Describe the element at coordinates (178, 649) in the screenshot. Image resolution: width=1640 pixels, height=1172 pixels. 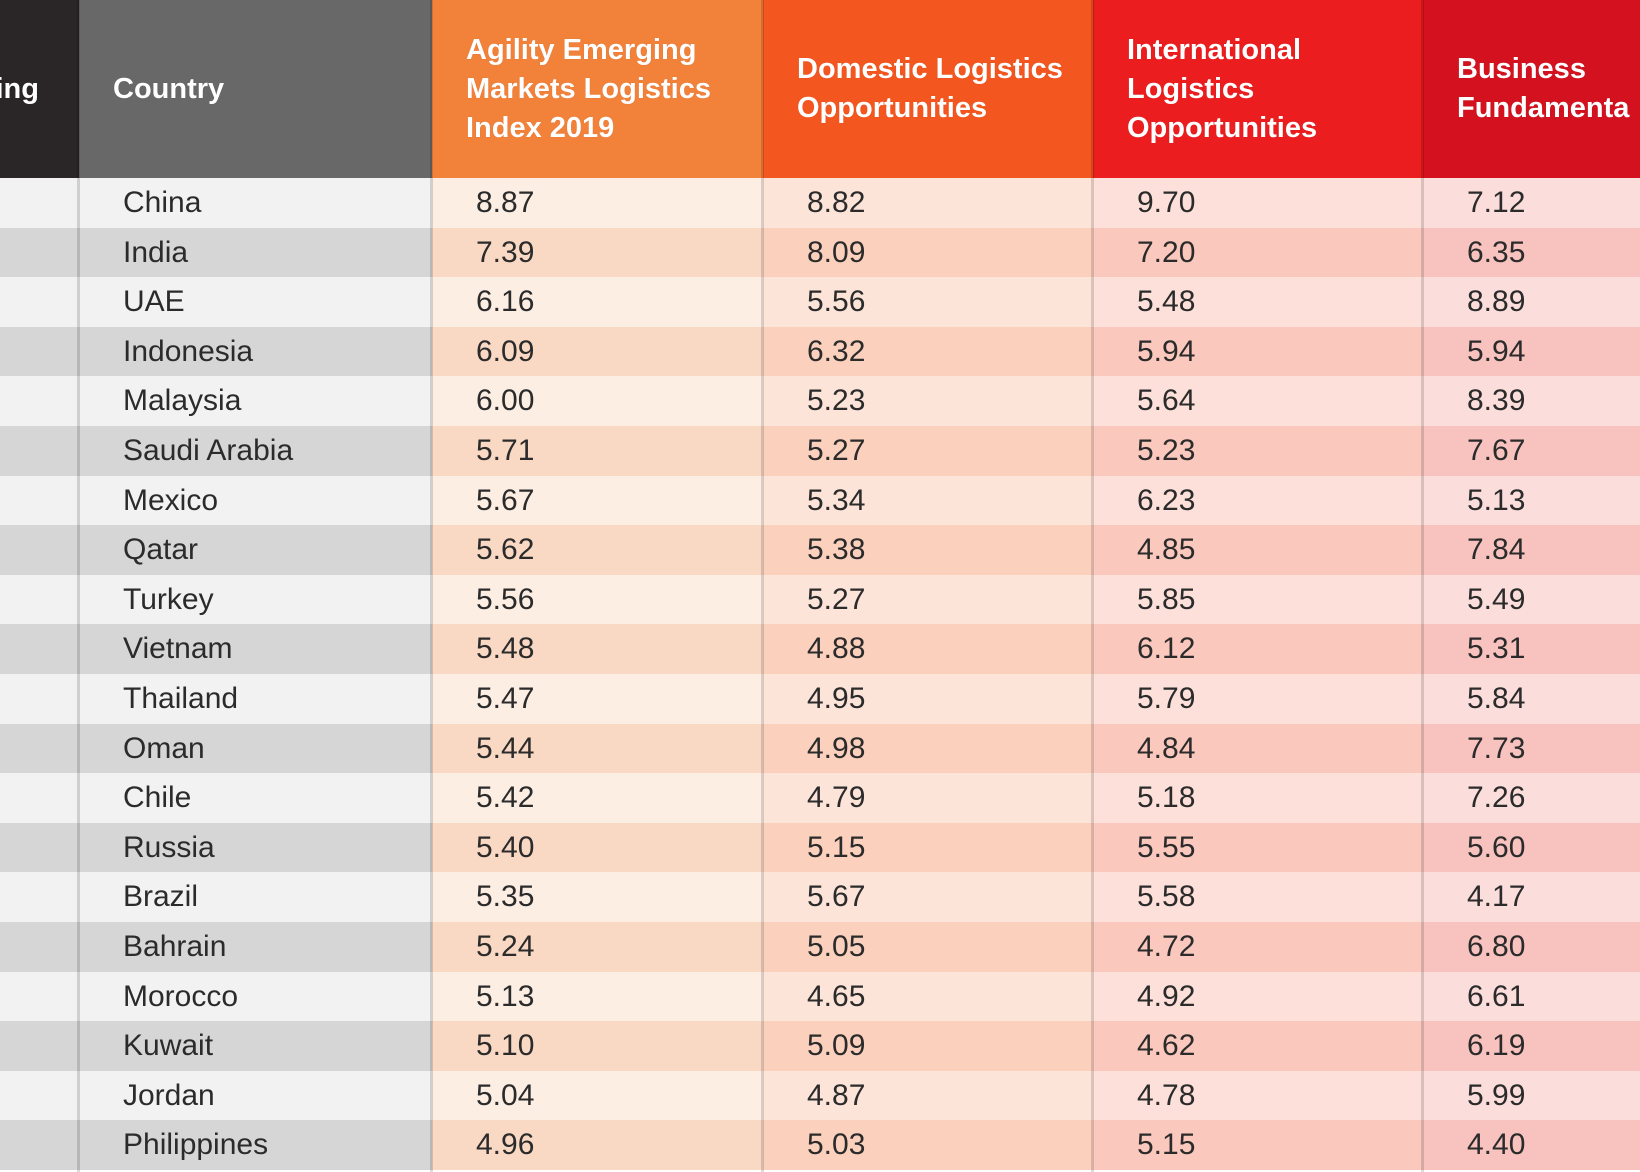
I see `country-value: Vietnam` at that location.